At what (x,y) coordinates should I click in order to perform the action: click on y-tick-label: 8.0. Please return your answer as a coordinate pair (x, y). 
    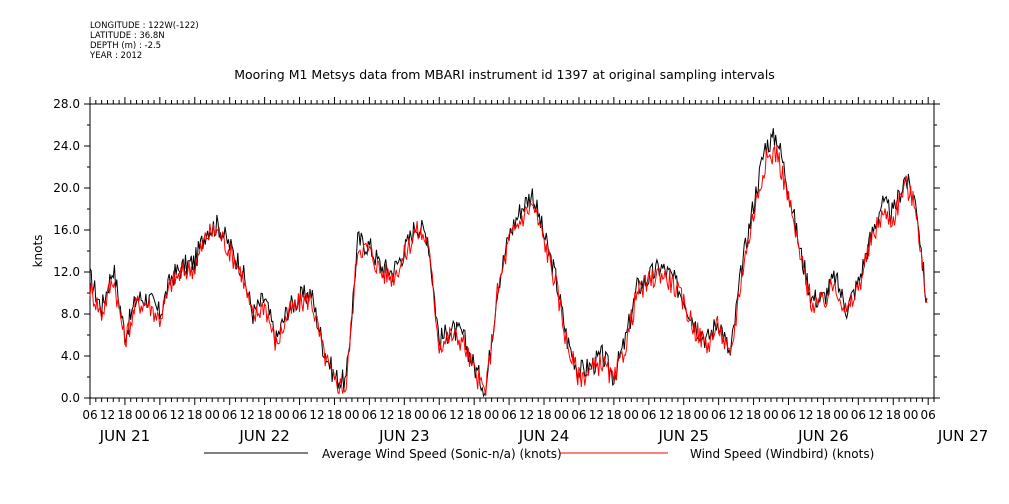
    Looking at the image, I should click on (70, 314).